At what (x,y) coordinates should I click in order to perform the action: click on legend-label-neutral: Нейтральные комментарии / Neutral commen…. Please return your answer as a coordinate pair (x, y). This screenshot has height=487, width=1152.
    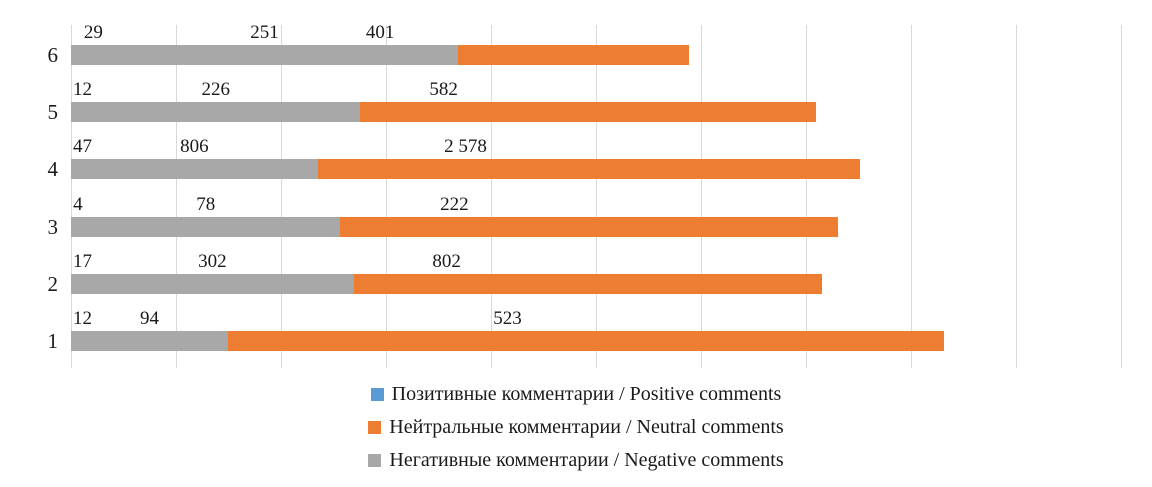
    Looking at the image, I should click on (586, 427).